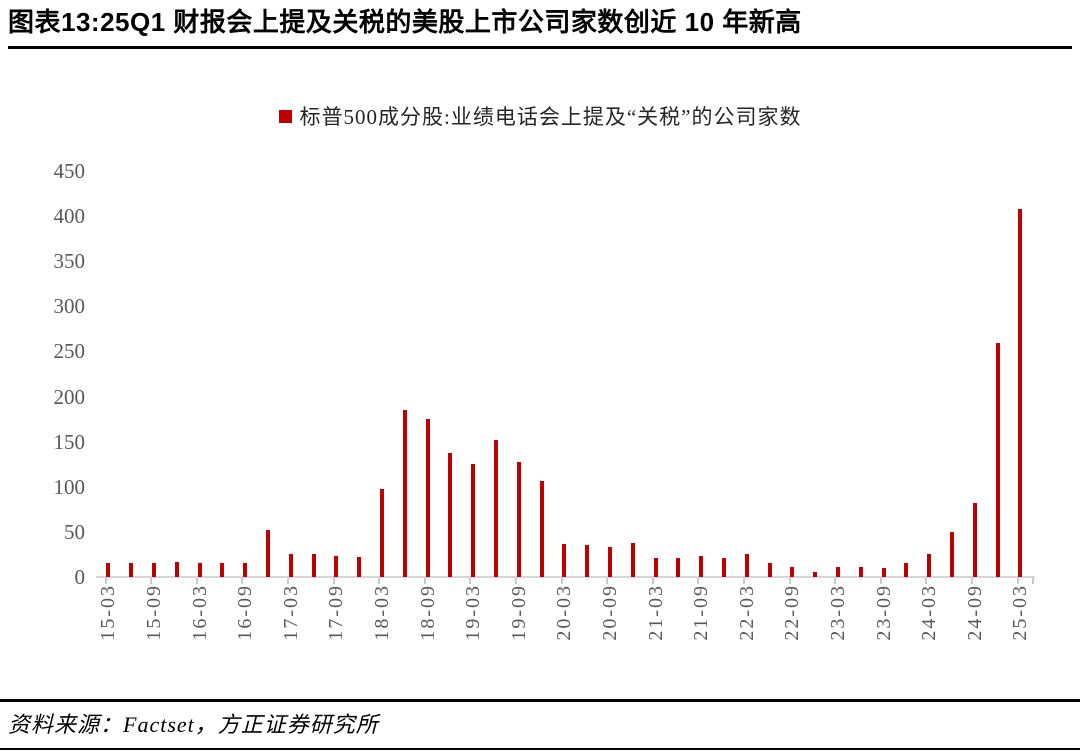 This screenshot has height=753, width=1080. Describe the element at coordinates (285, 116) in the screenshot. I see `legend-marker-icon` at that location.